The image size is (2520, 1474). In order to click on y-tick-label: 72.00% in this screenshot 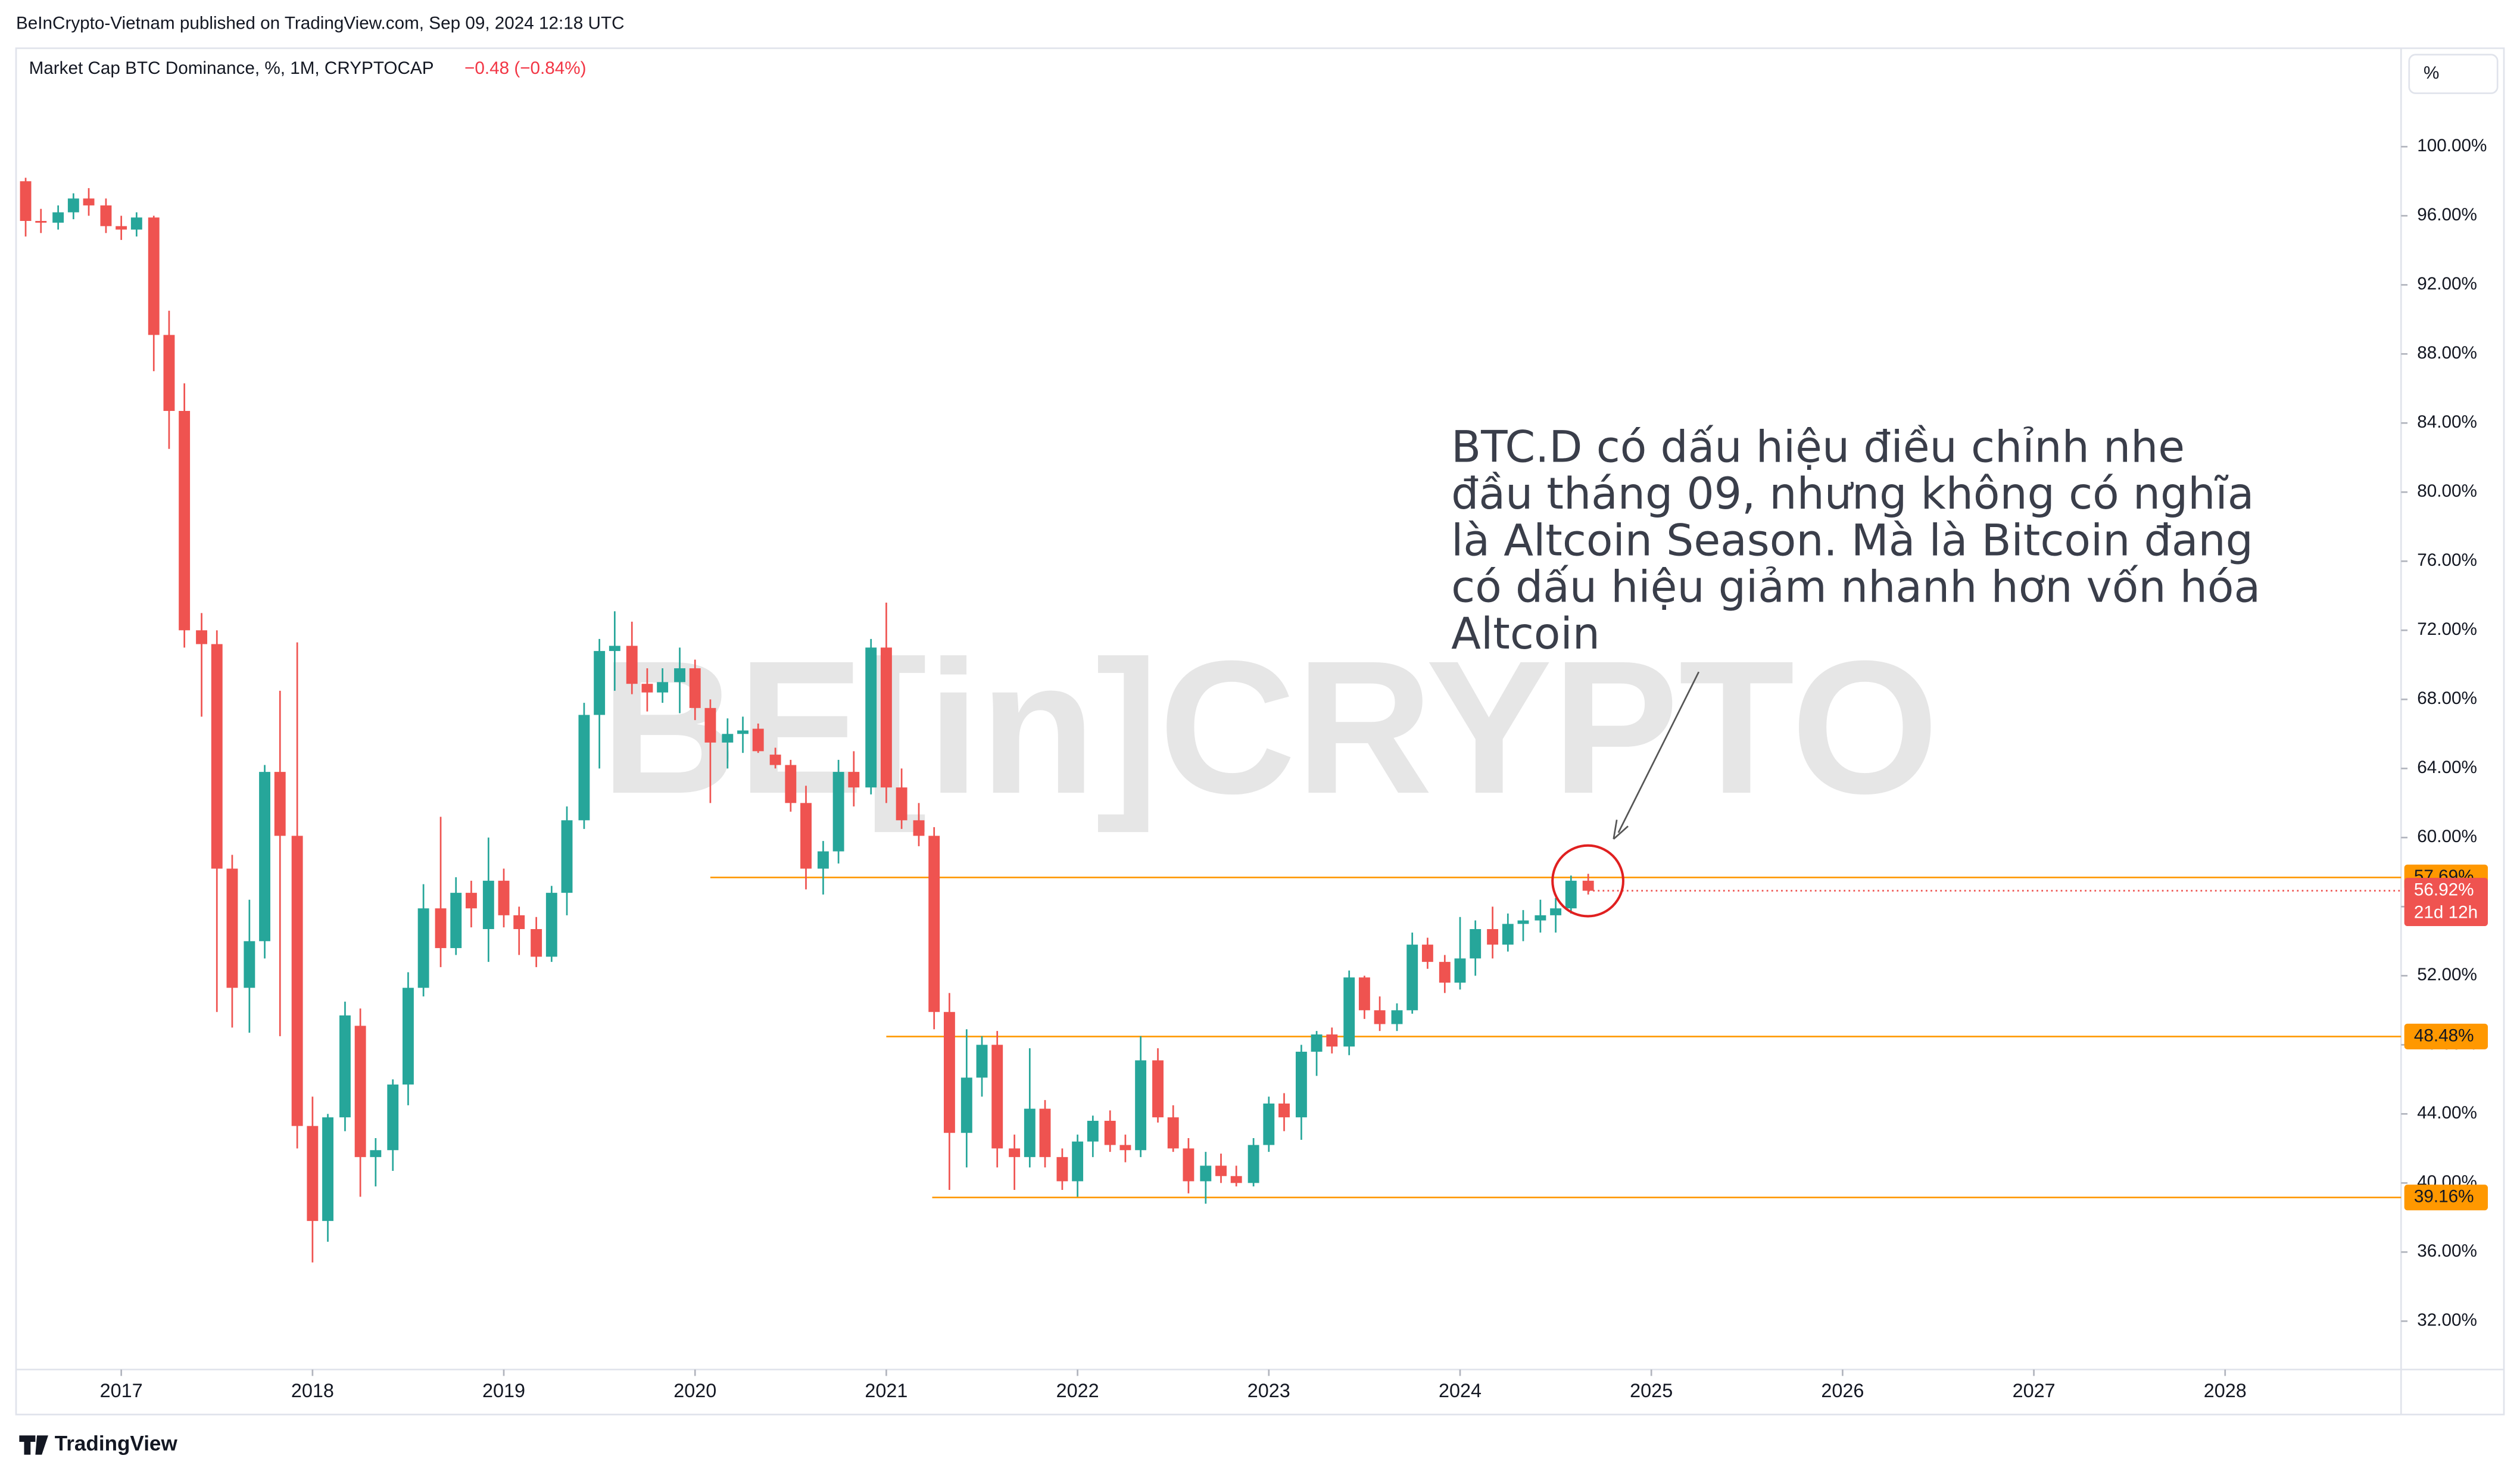, I will do `click(2447, 629)`.